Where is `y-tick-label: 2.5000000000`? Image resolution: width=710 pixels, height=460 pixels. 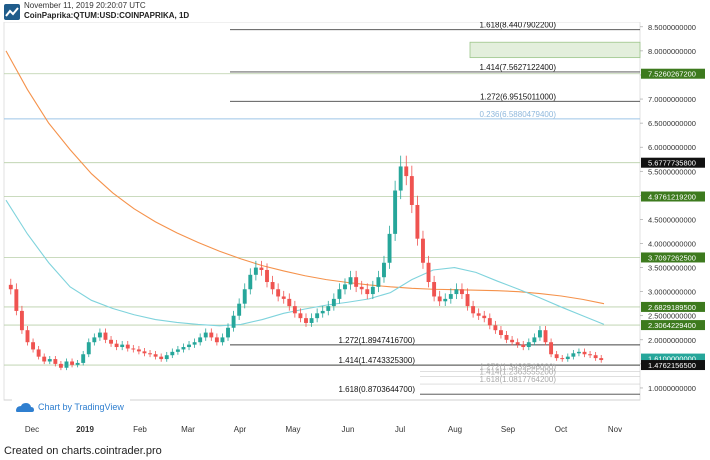 y-tick-label: 2.5000000000 is located at coordinates (672, 316).